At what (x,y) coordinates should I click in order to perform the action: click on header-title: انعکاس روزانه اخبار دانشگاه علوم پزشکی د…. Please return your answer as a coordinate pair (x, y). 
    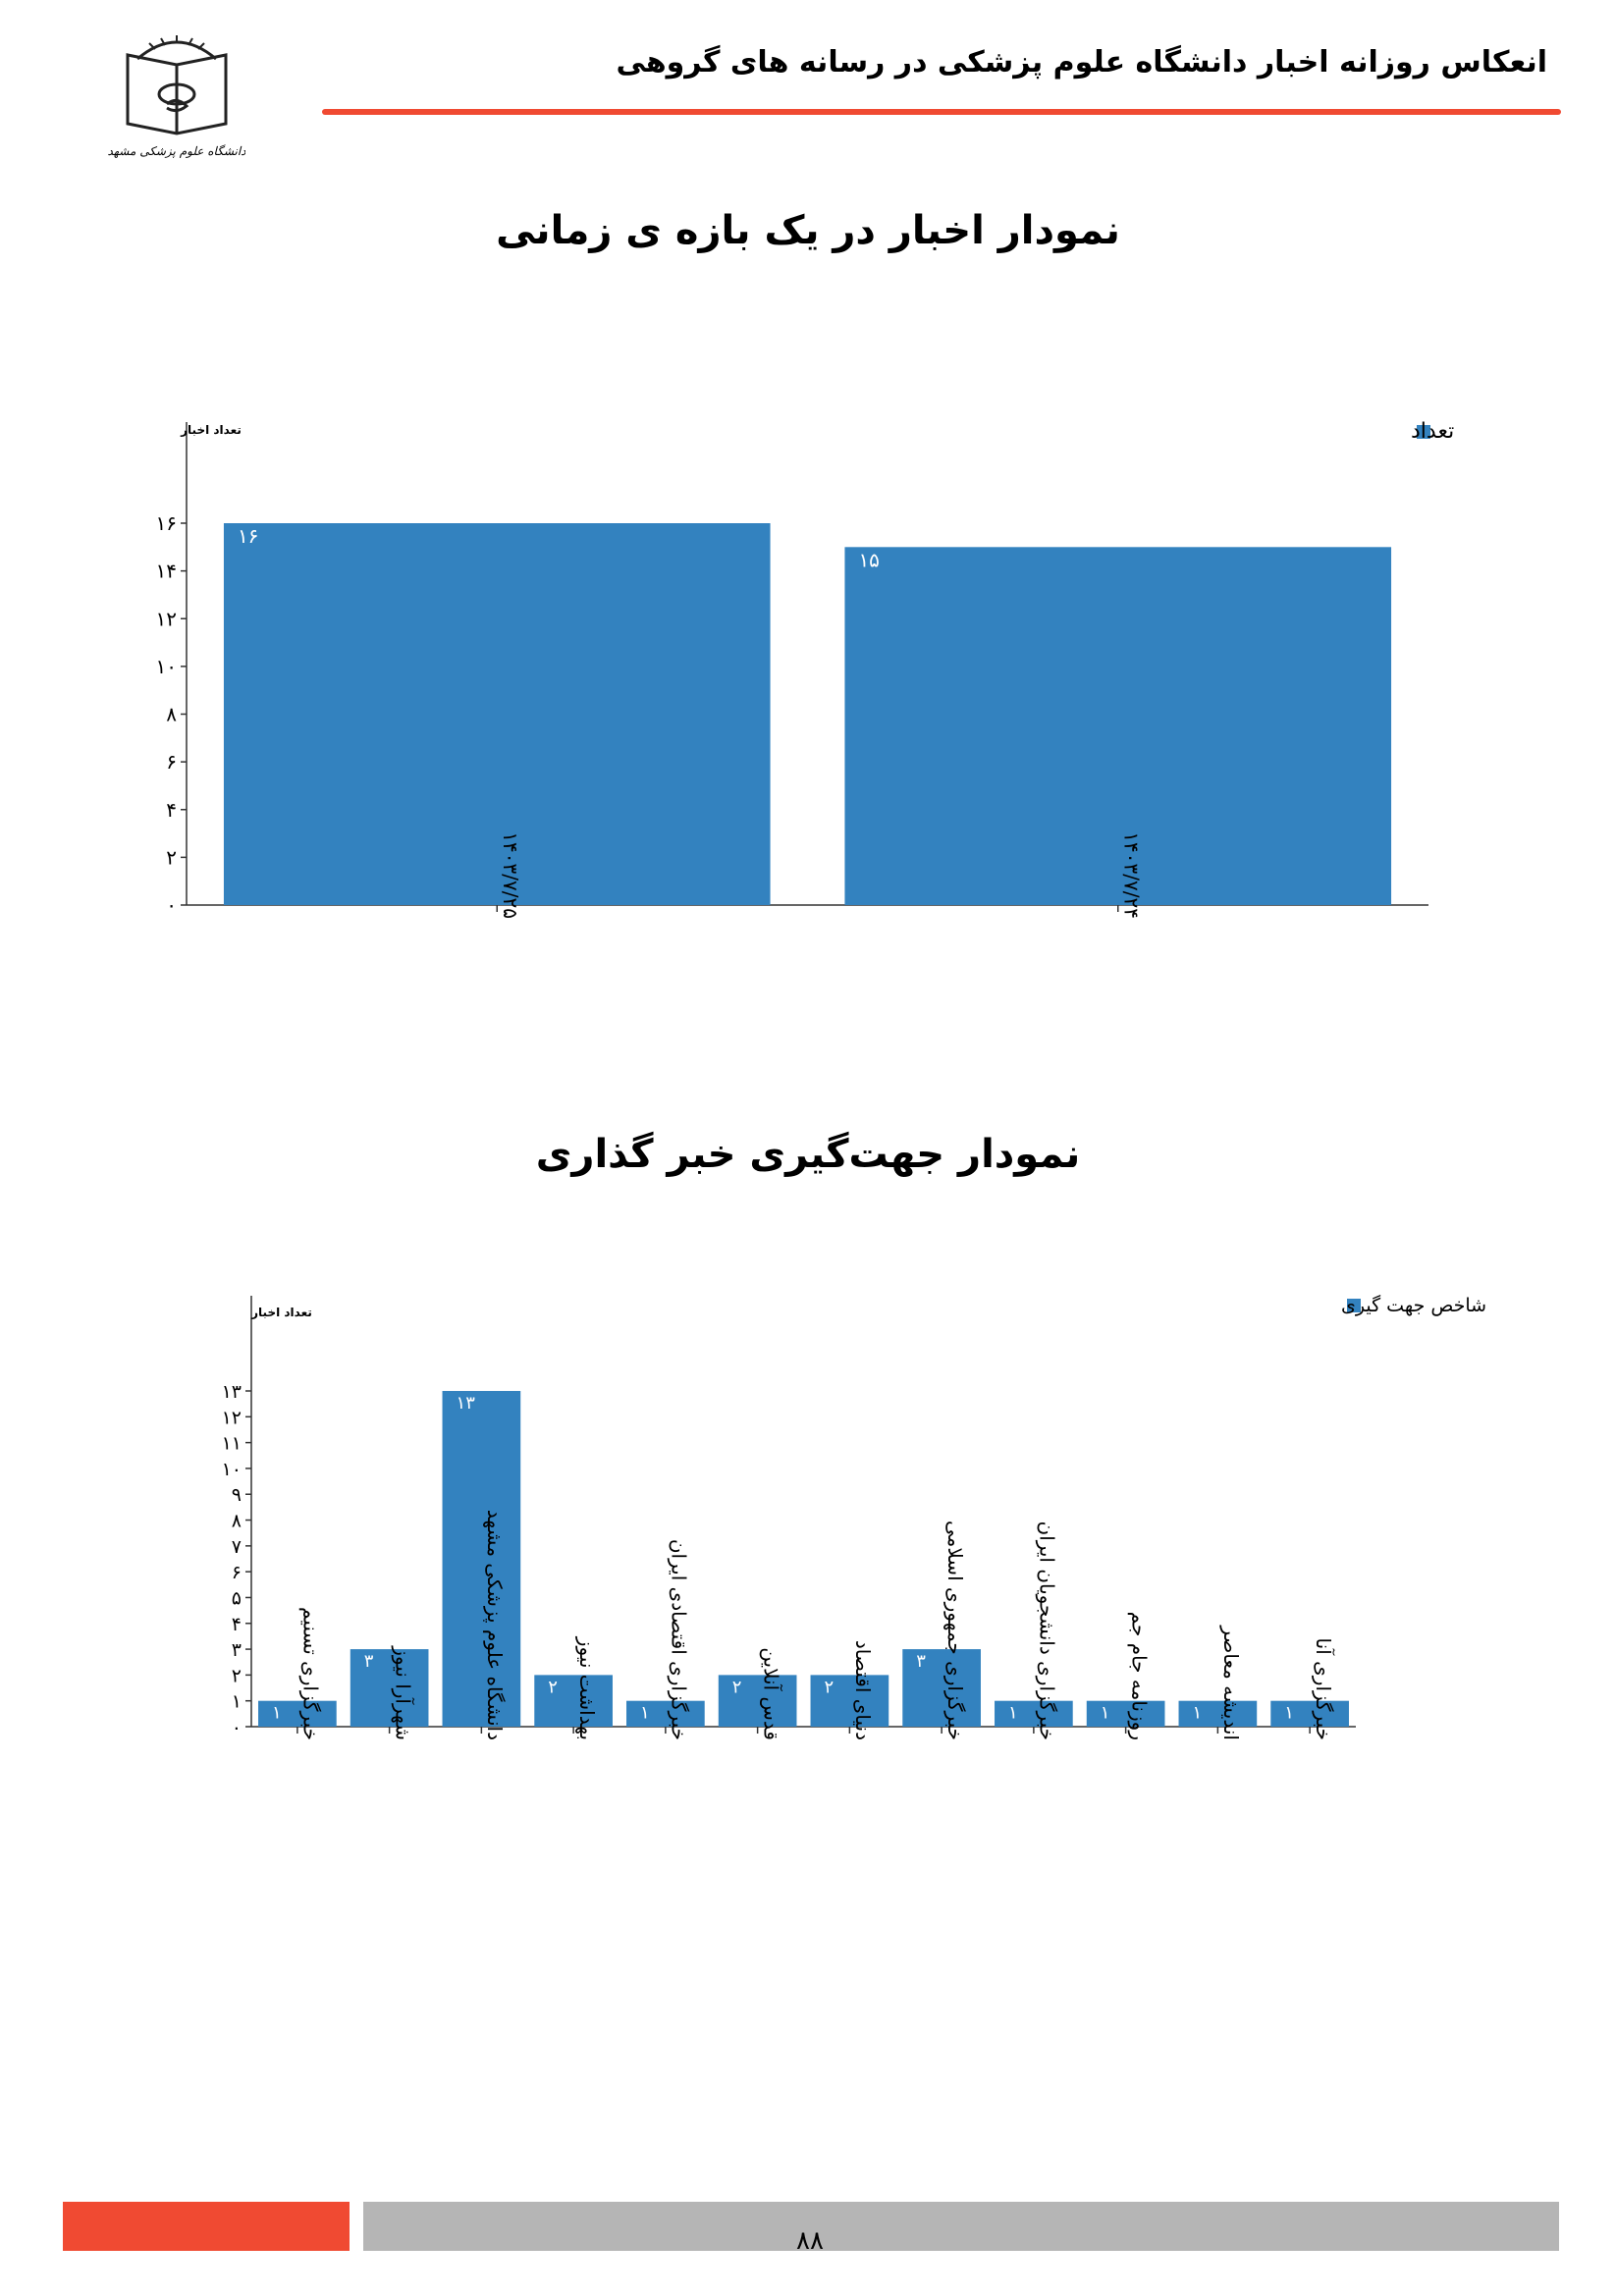
    Looking at the image, I should click on (1082, 63).